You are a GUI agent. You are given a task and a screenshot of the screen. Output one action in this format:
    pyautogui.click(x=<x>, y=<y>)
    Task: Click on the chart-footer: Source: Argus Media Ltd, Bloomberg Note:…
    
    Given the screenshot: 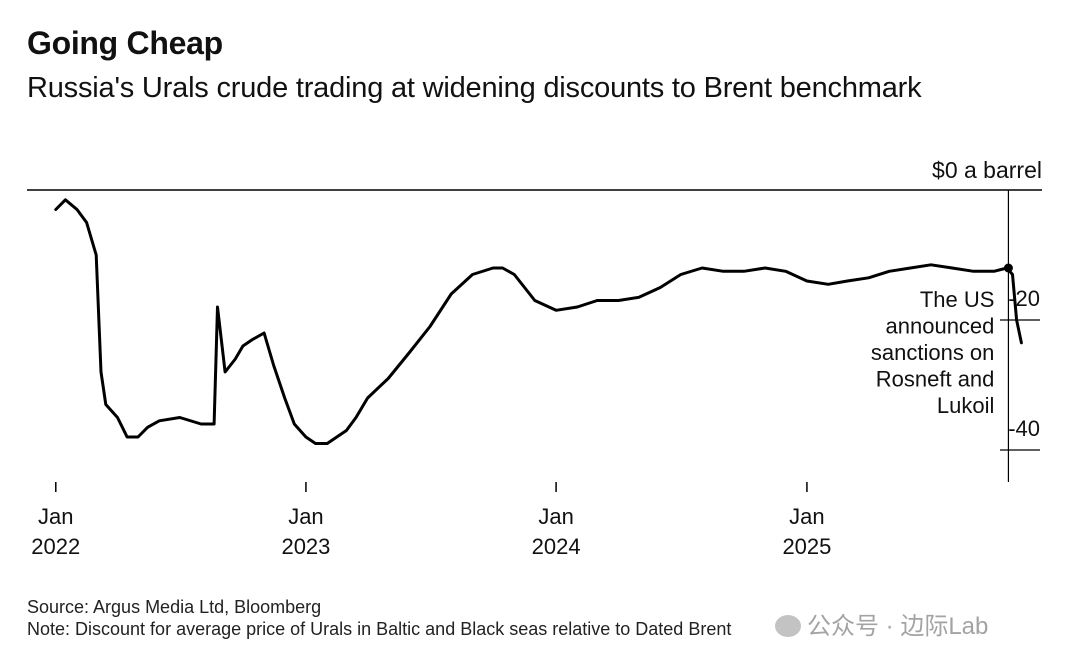 What is the action you would take?
    pyautogui.click(x=379, y=618)
    